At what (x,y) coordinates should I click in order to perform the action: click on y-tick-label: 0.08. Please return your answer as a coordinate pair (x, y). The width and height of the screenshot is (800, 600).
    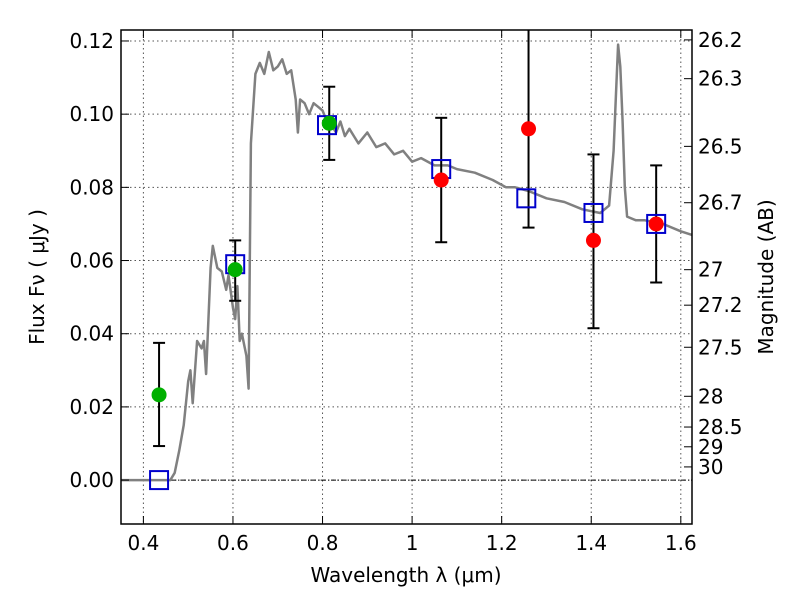
    Looking at the image, I should click on (91, 187).